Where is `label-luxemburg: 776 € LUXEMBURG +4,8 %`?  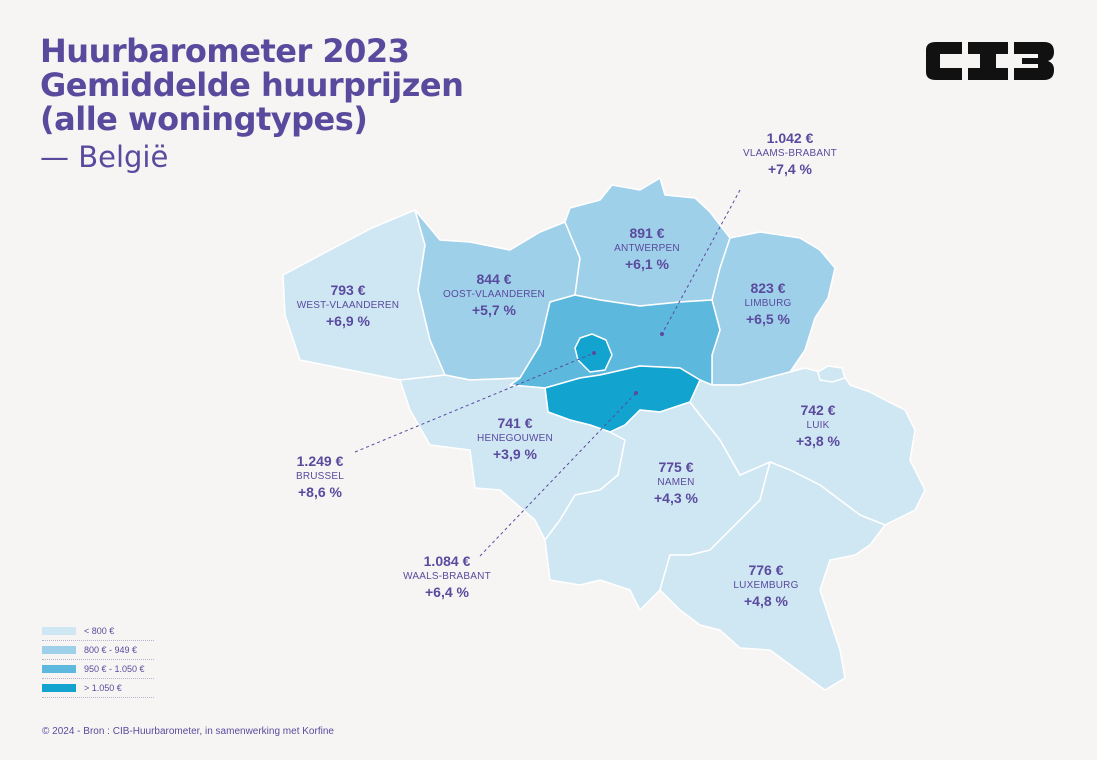
label-luxemburg: 776 € LUXEMBURG +4,8 % is located at coordinates (765, 586).